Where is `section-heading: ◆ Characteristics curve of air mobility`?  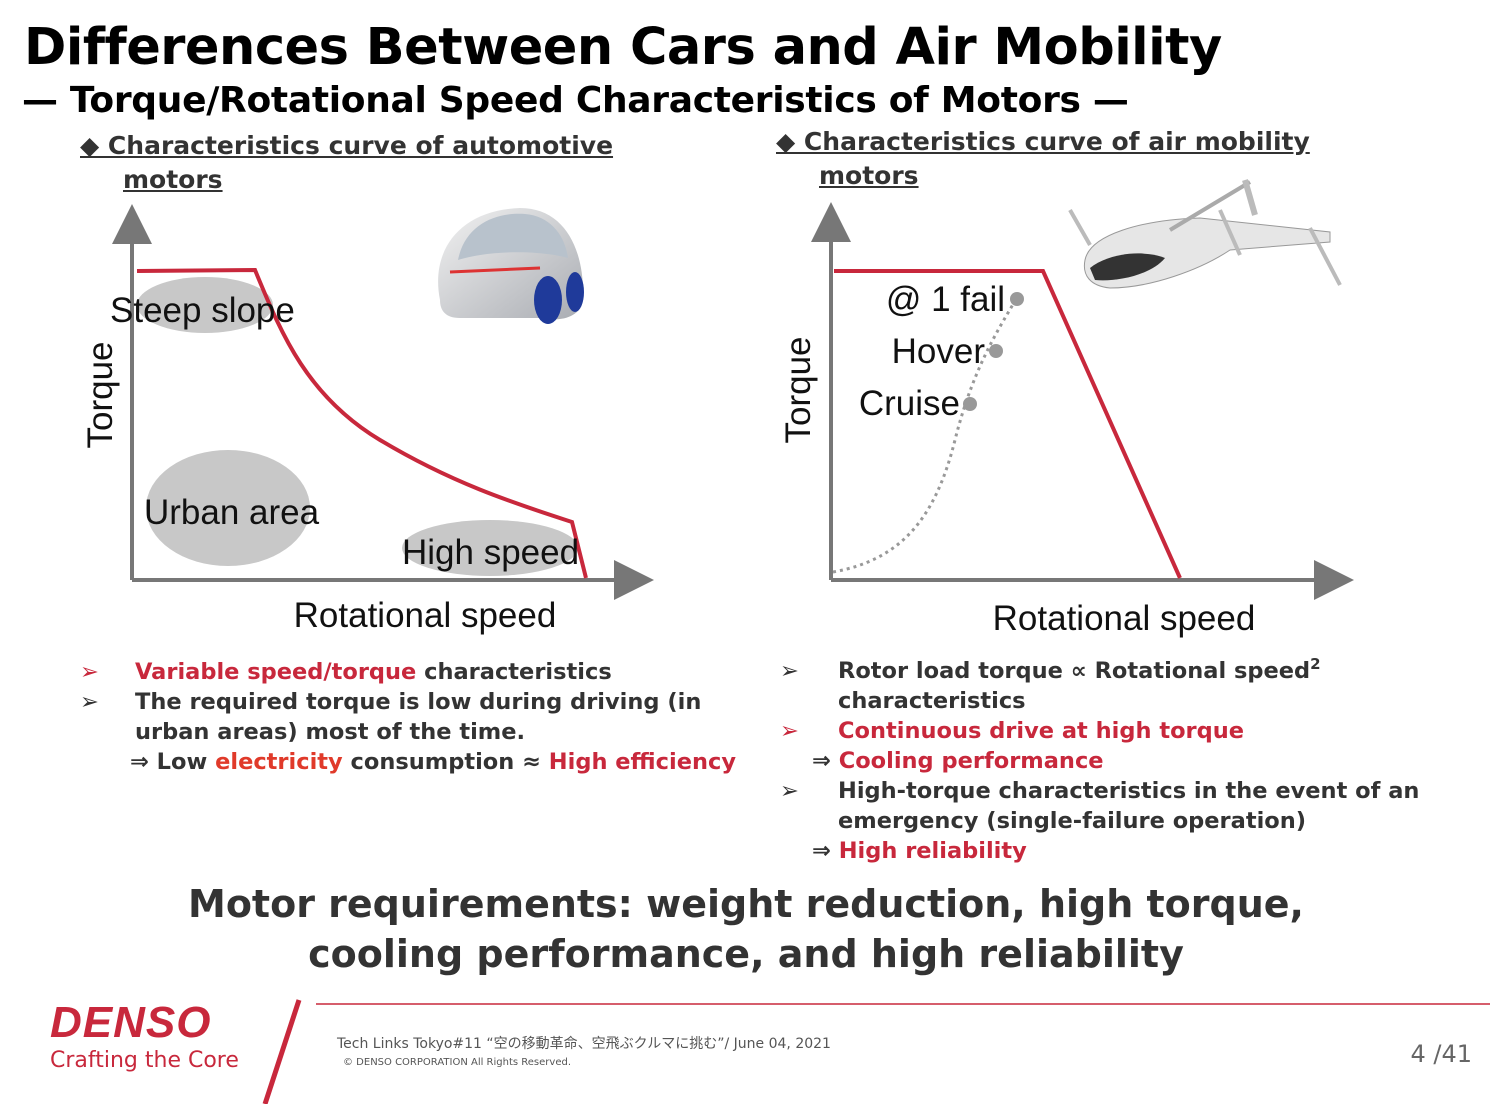
section-heading: ◆ Characteristics curve of air mobility is located at coordinates (1043, 141).